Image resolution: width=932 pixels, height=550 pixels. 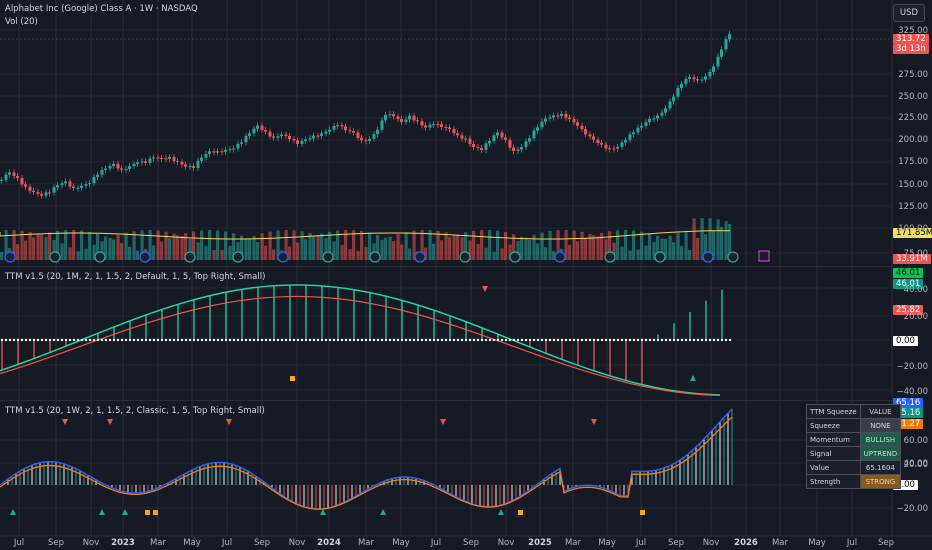 I want to click on time-tick: Jul, so click(x=19, y=543).